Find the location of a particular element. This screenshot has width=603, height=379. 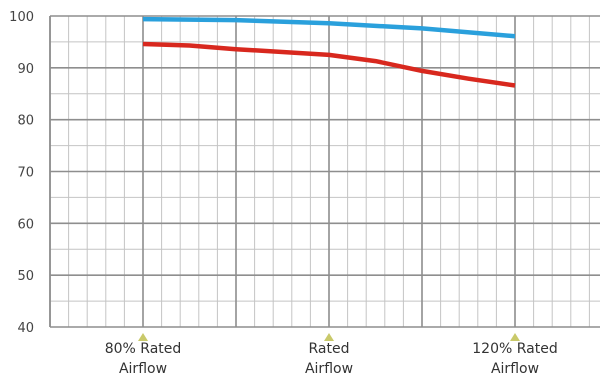

x-tick-label: Rated is located at coordinates (329, 349).